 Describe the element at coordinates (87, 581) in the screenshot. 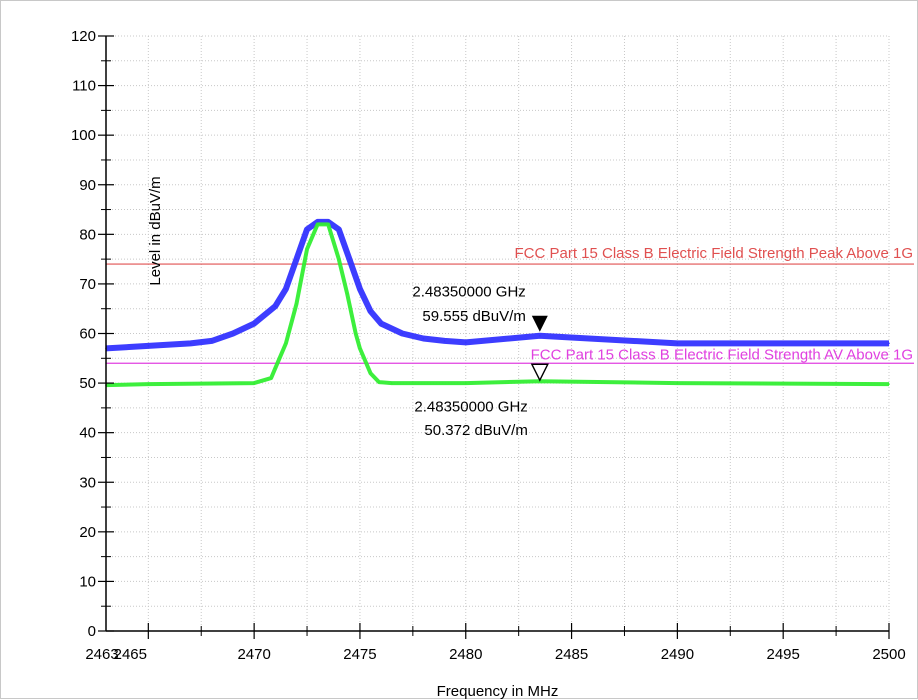

I see `y-tick-label: 10` at that location.